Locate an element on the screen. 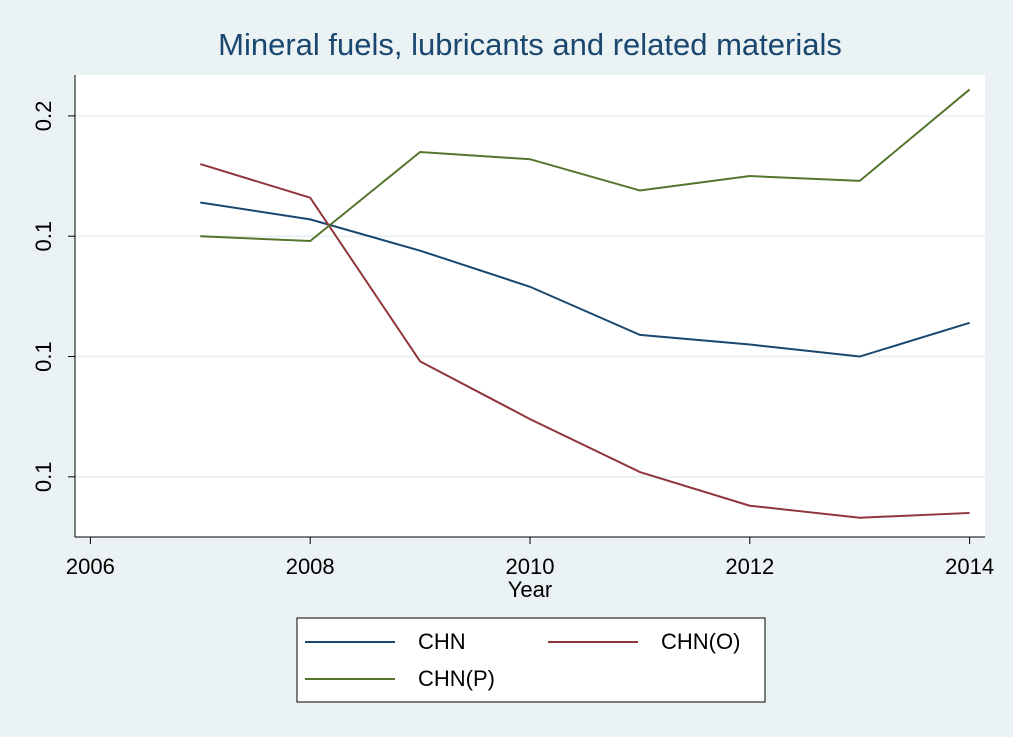 This screenshot has width=1013, height=737. legend is located at coordinates (531, 660).